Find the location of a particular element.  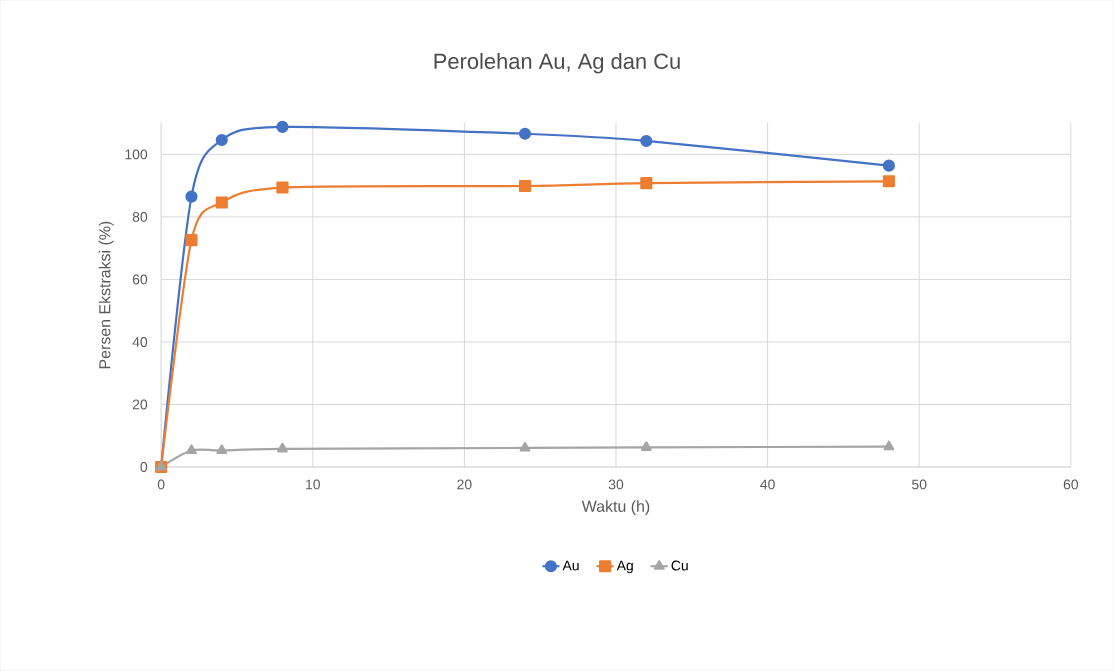

y-tick-label: 60 is located at coordinates (140, 279).